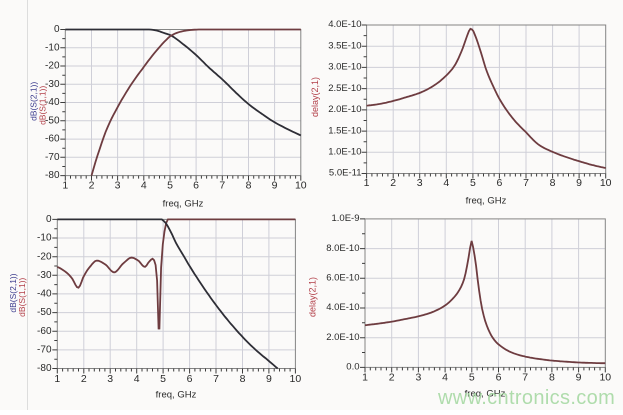 This screenshot has height=415, width=623. I want to click on svg-text: 1.0E-9, so click(346, 218).